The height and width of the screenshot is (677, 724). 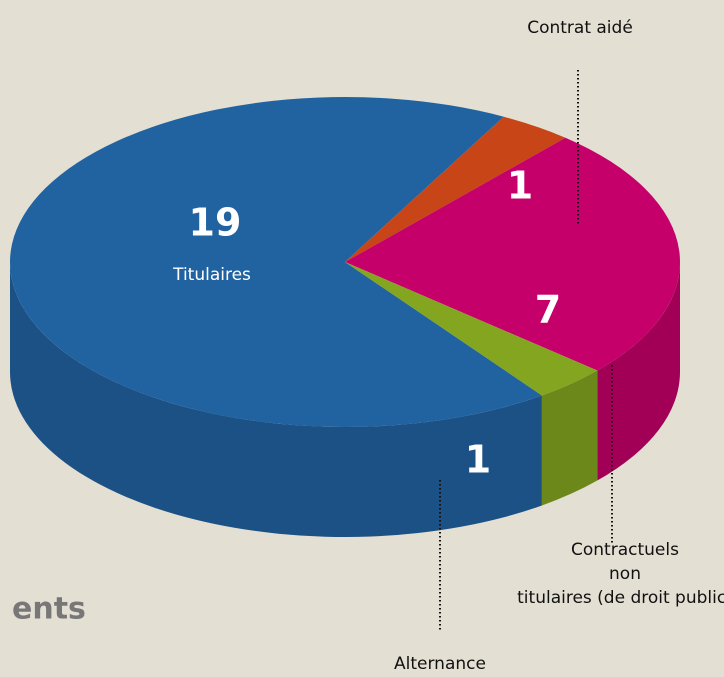 What do you see at coordinates (548, 310) in the screenshot?
I see `value-label: 7` at bounding box center [548, 310].